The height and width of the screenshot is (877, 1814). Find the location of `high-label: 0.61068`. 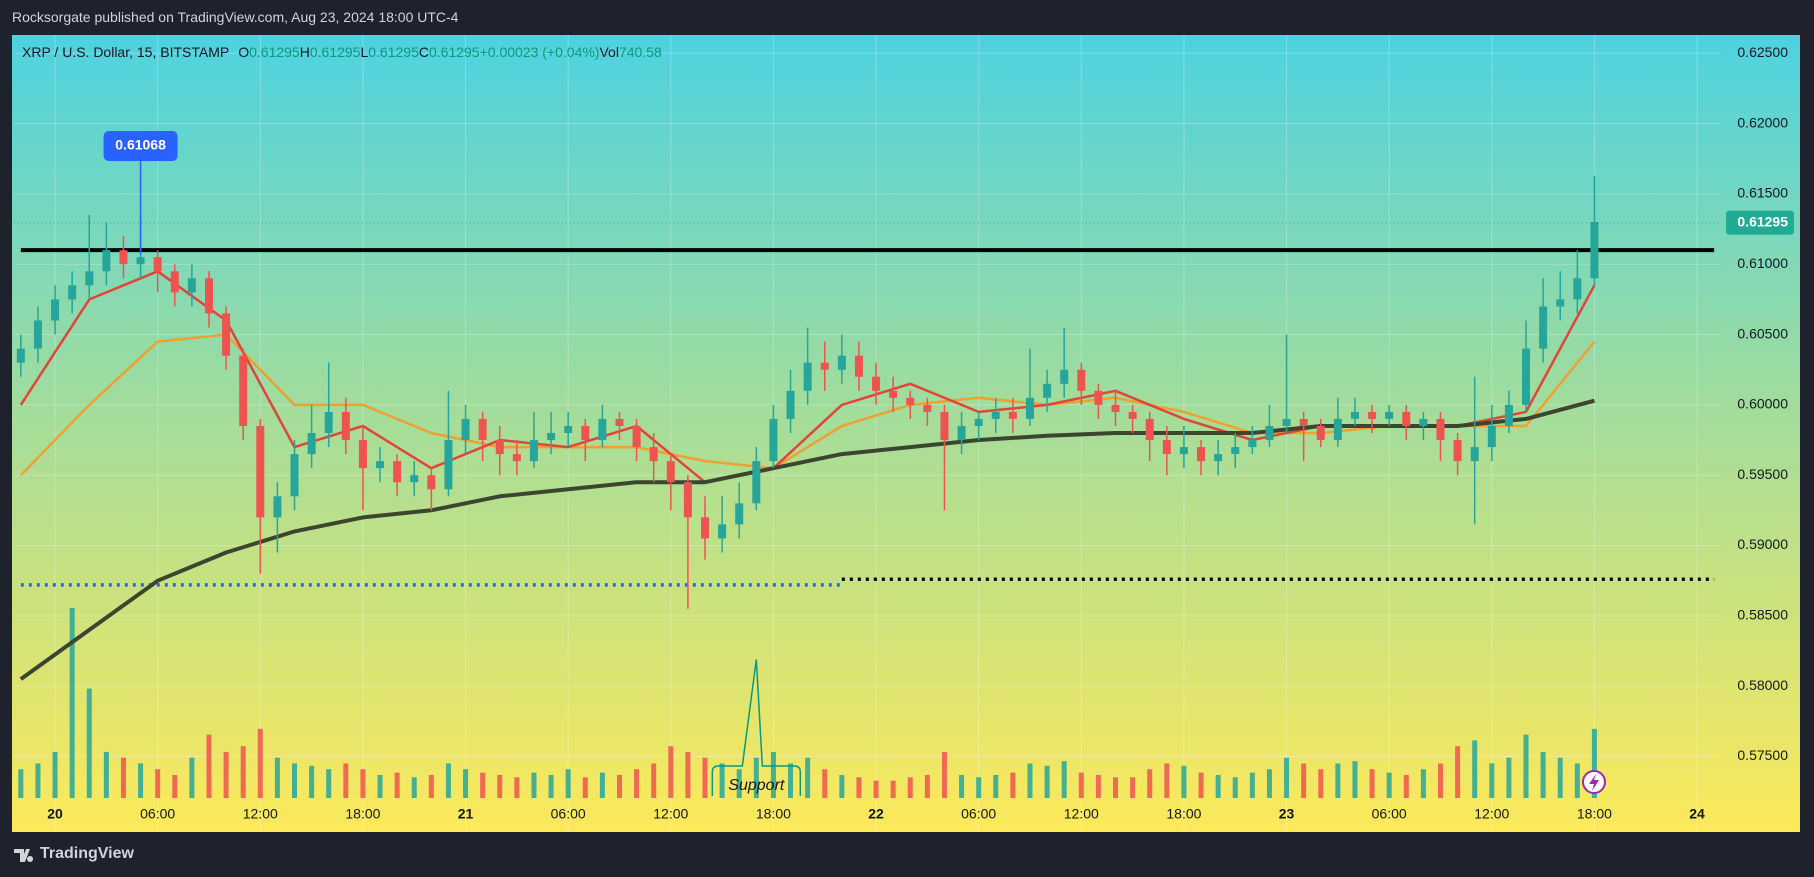

high-label: 0.61068 is located at coordinates (140, 145).